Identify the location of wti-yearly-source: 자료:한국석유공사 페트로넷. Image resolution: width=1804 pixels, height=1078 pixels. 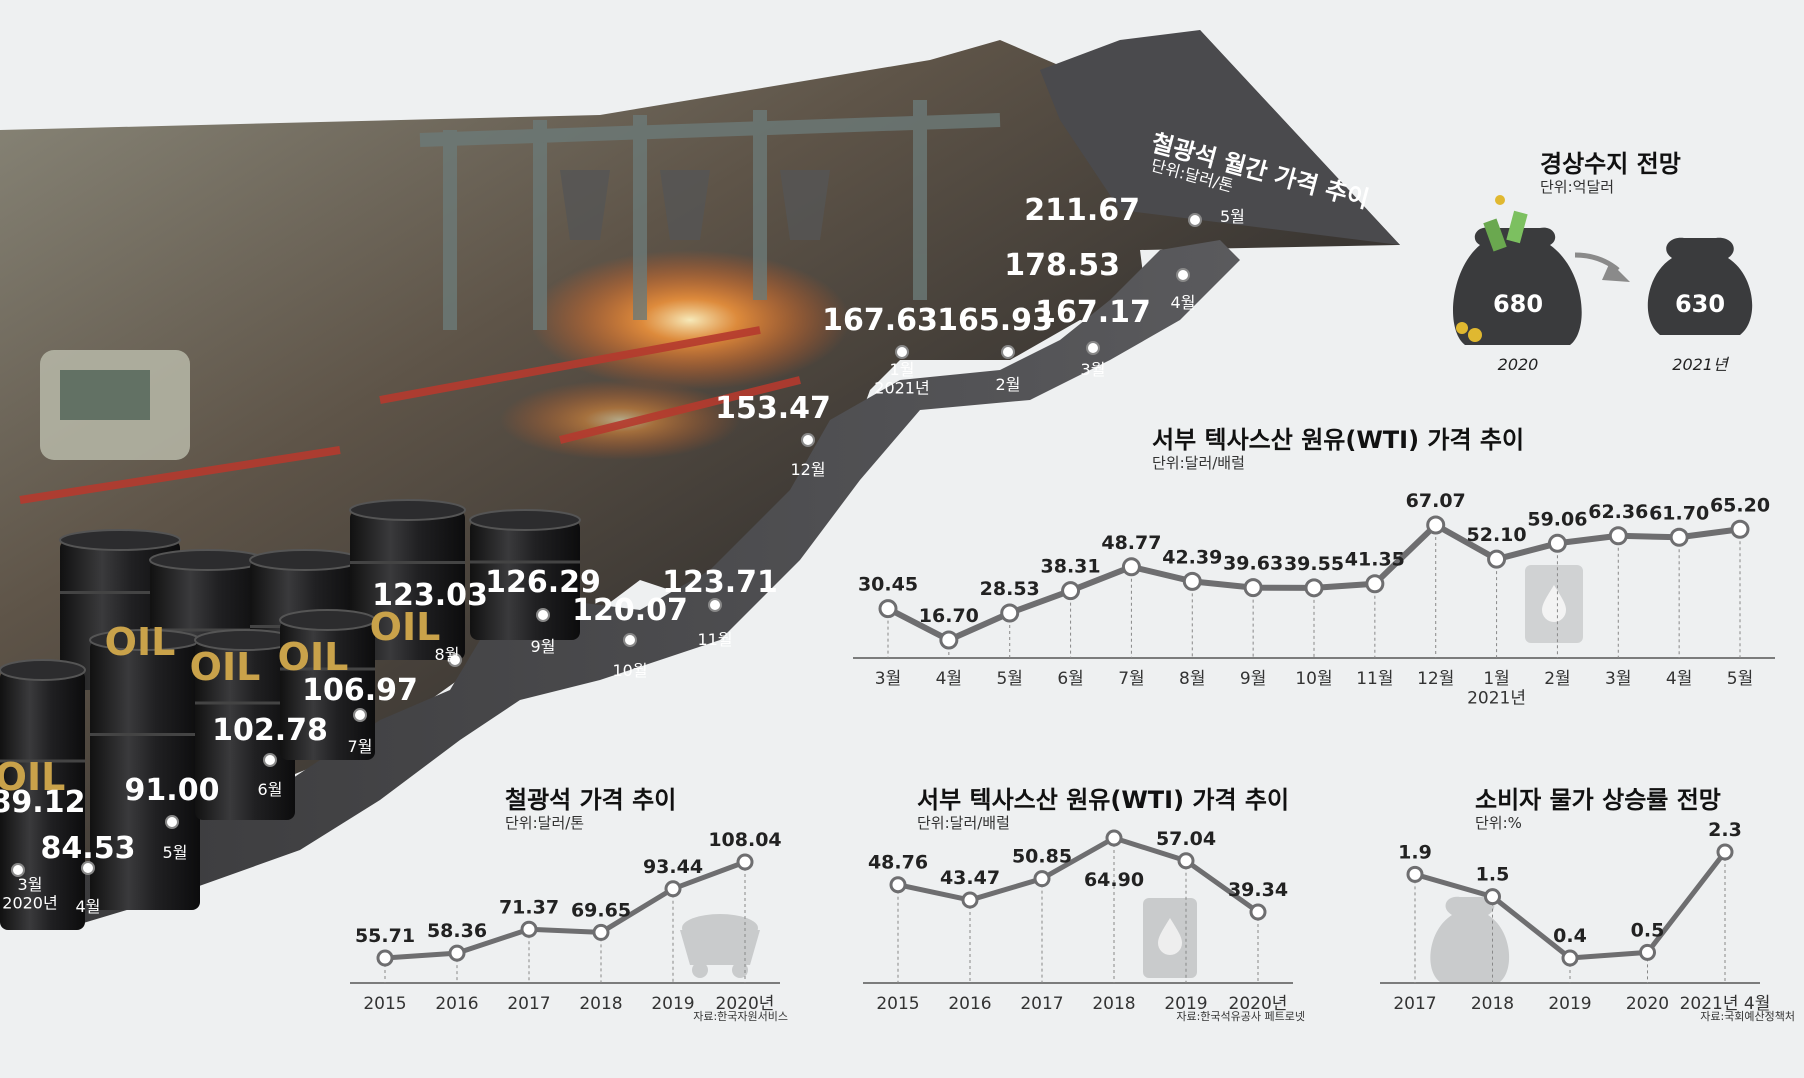
(1240, 1016).